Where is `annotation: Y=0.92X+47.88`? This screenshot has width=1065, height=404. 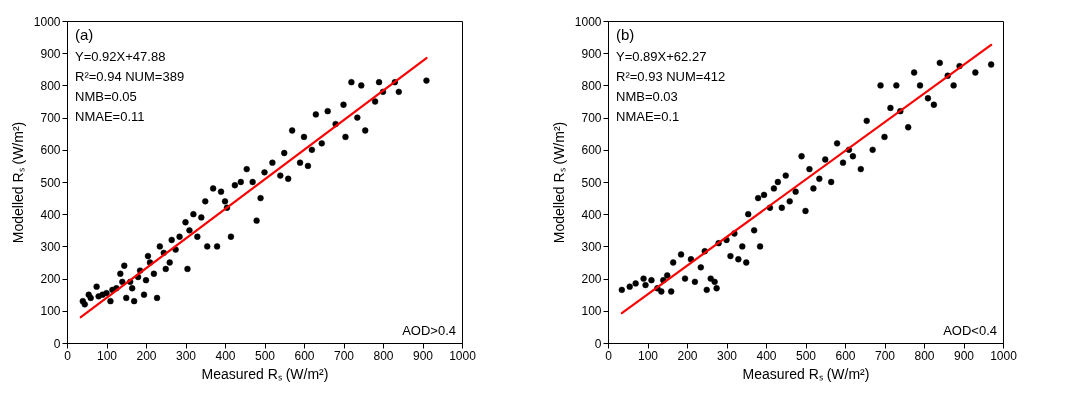 annotation: Y=0.92X+47.88 is located at coordinates (120, 56).